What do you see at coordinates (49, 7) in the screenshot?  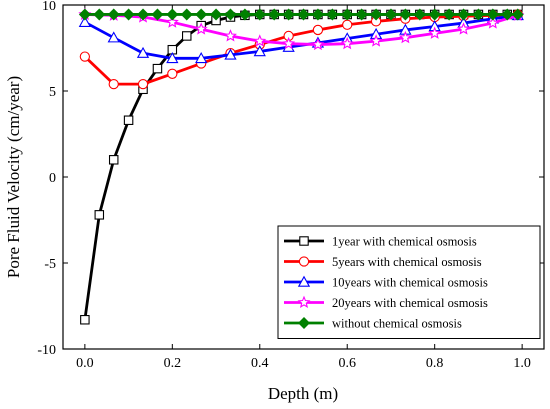 I see `y-tick-label: 10` at bounding box center [49, 7].